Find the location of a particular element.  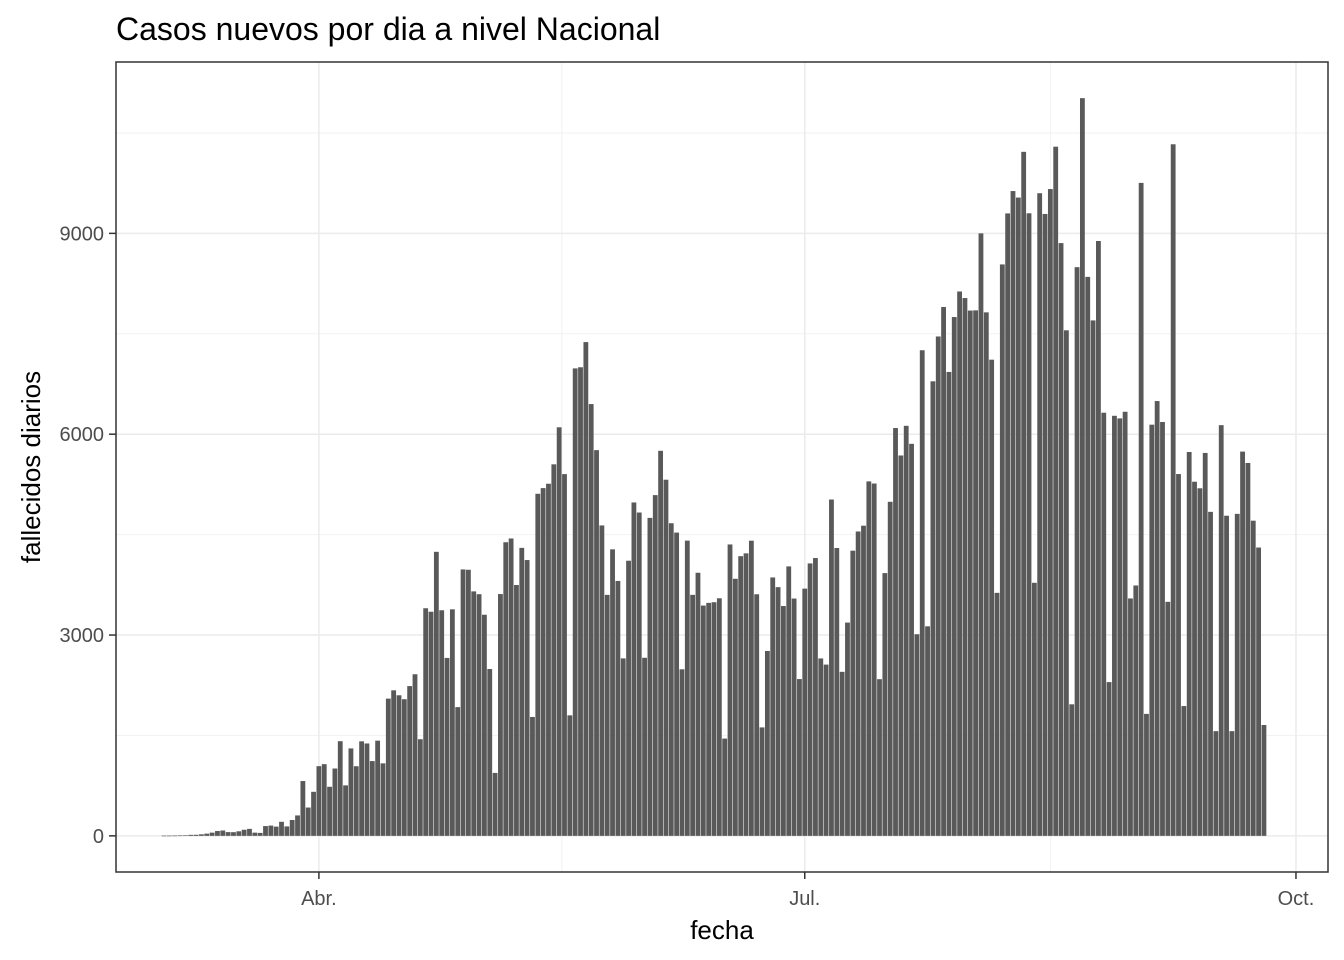

y-tick-label: 0 is located at coordinates (98, 837).